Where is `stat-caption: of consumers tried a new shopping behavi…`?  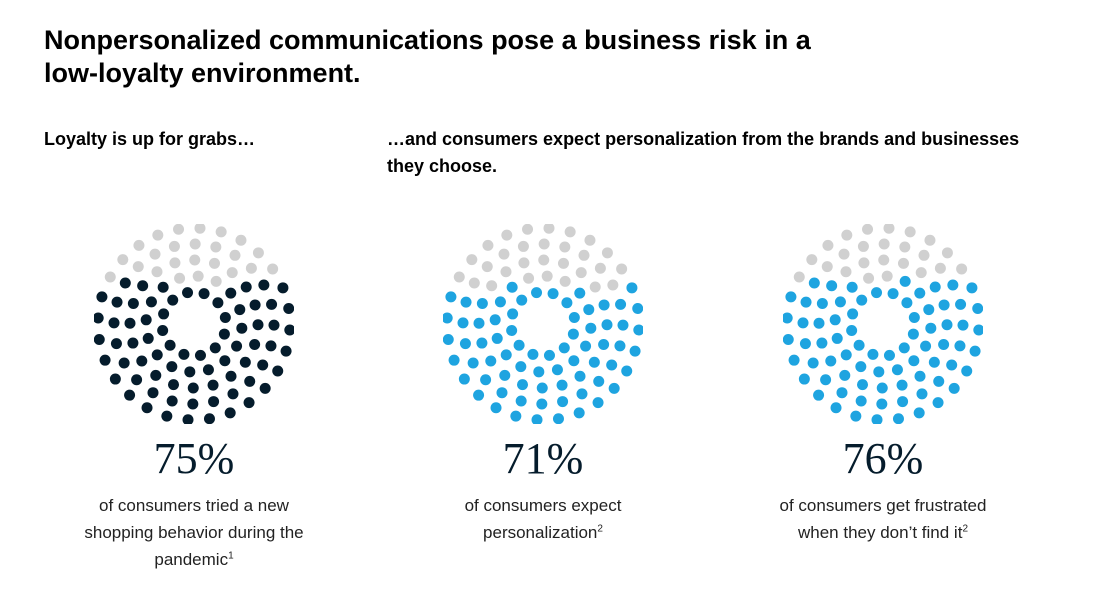
stat-caption: of consumers tried a new shopping behavi… is located at coordinates (194, 532).